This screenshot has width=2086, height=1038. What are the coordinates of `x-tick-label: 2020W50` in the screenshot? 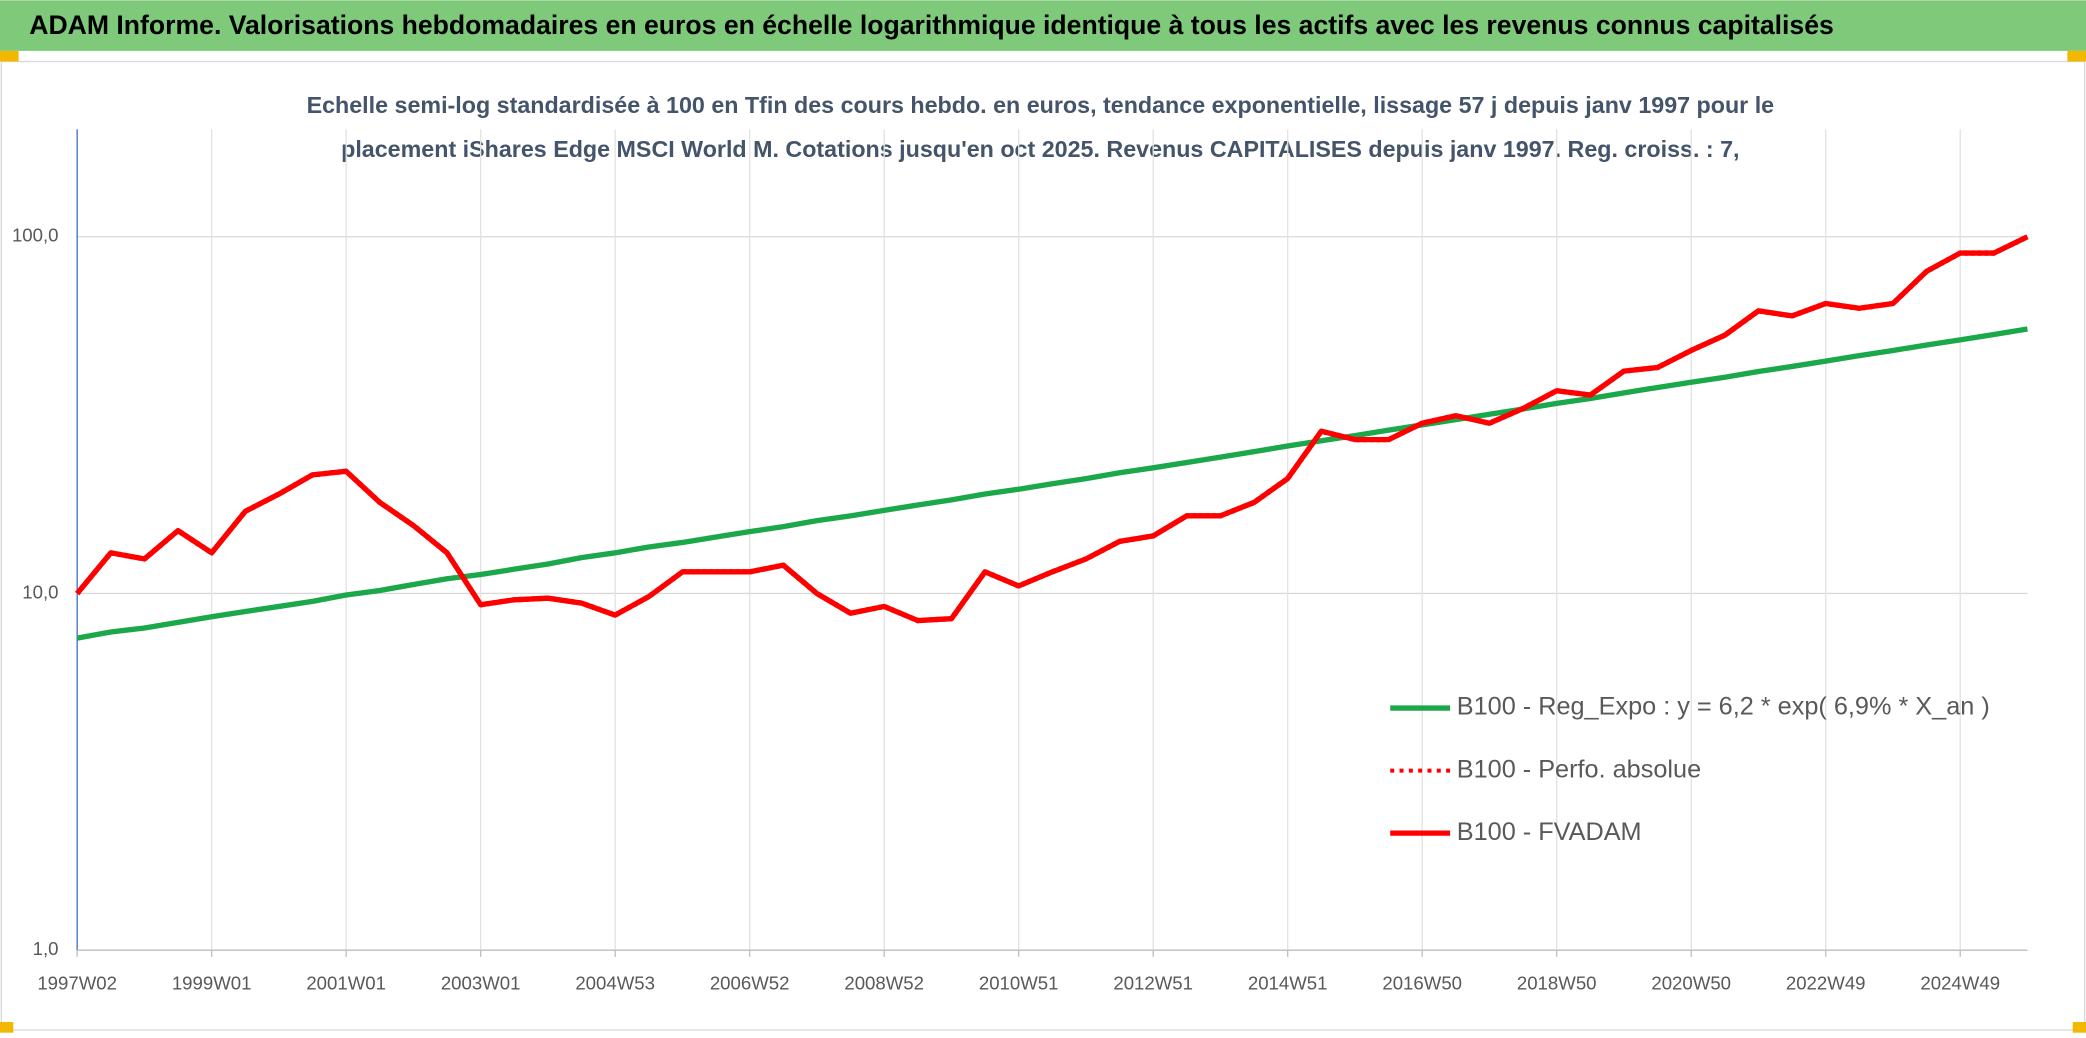 It's located at (1691, 983).